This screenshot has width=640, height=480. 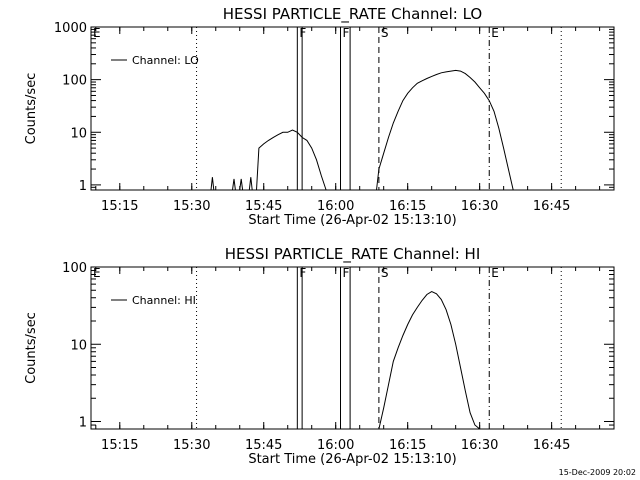 What do you see at coordinates (70, 28) in the screenshot?
I see `y-tick-label: 1000` at bounding box center [70, 28].